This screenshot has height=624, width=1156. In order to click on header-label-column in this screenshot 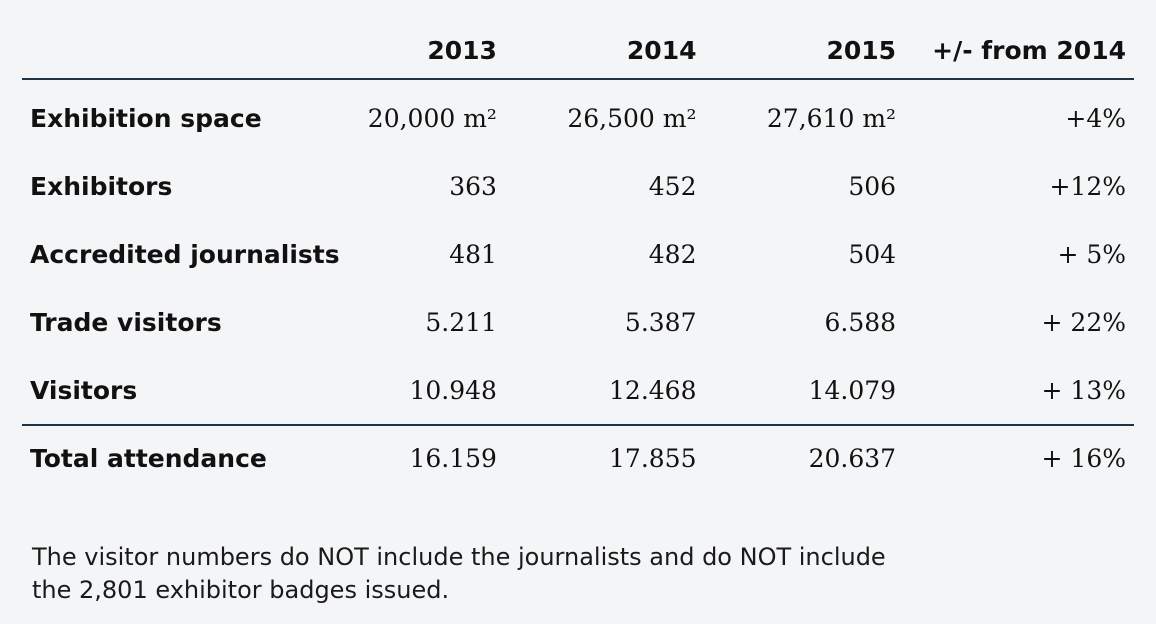, I will do `click(185, 50)`.